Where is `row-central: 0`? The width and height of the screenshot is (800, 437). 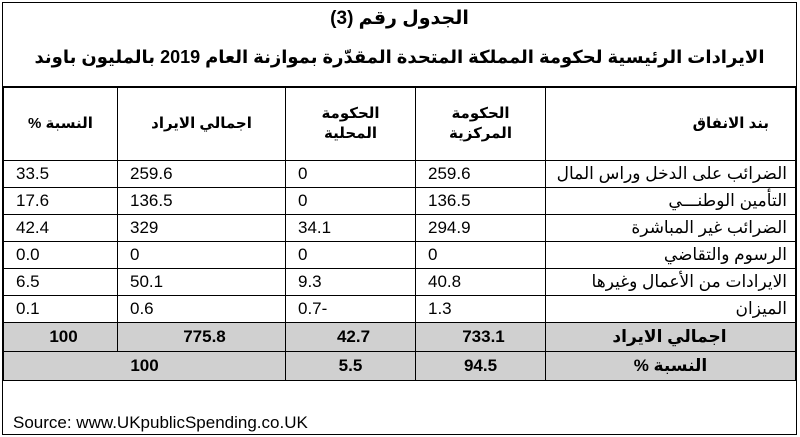
row-central: 0 is located at coordinates (480, 255).